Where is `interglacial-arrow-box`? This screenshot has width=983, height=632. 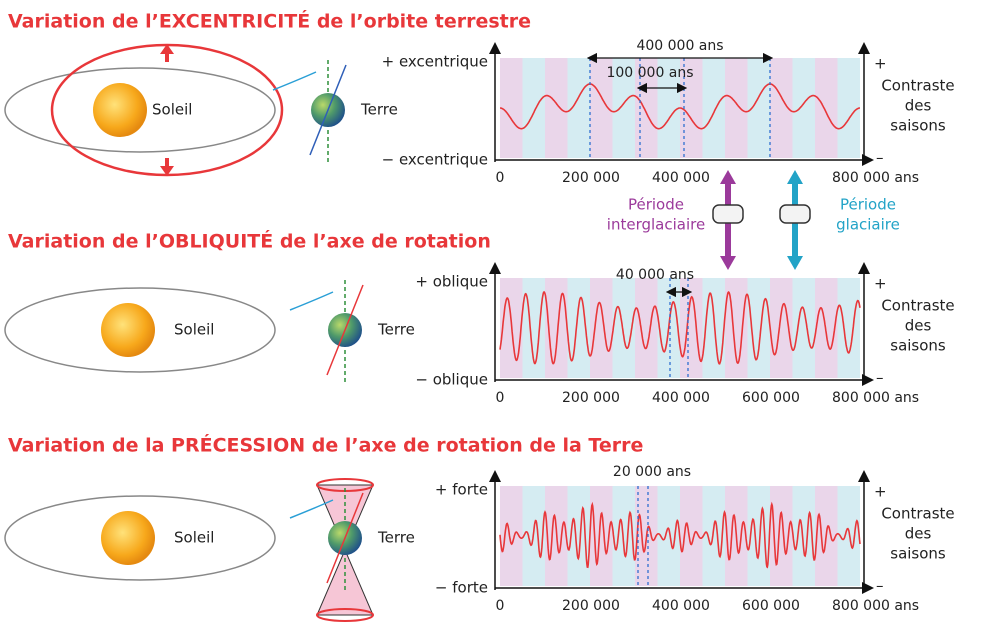 interglacial-arrow-box is located at coordinates (728, 214).